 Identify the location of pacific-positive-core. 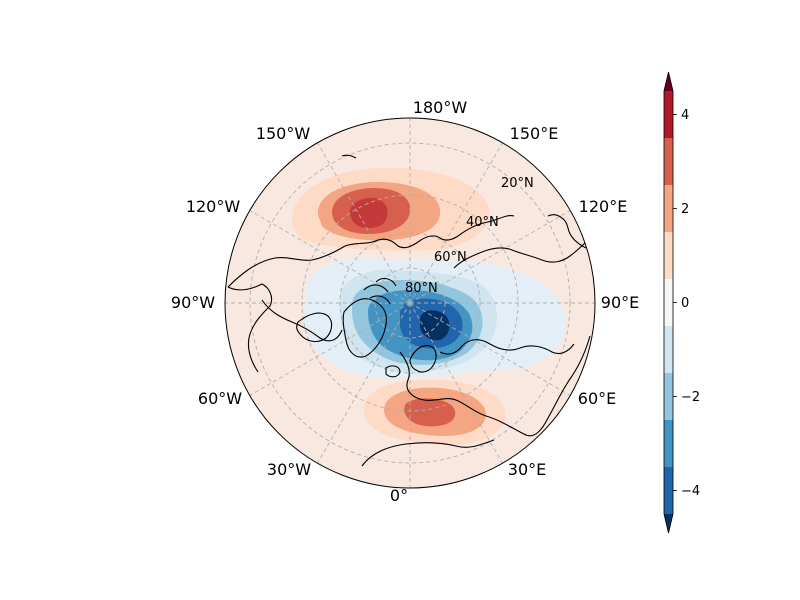
(369, 212).